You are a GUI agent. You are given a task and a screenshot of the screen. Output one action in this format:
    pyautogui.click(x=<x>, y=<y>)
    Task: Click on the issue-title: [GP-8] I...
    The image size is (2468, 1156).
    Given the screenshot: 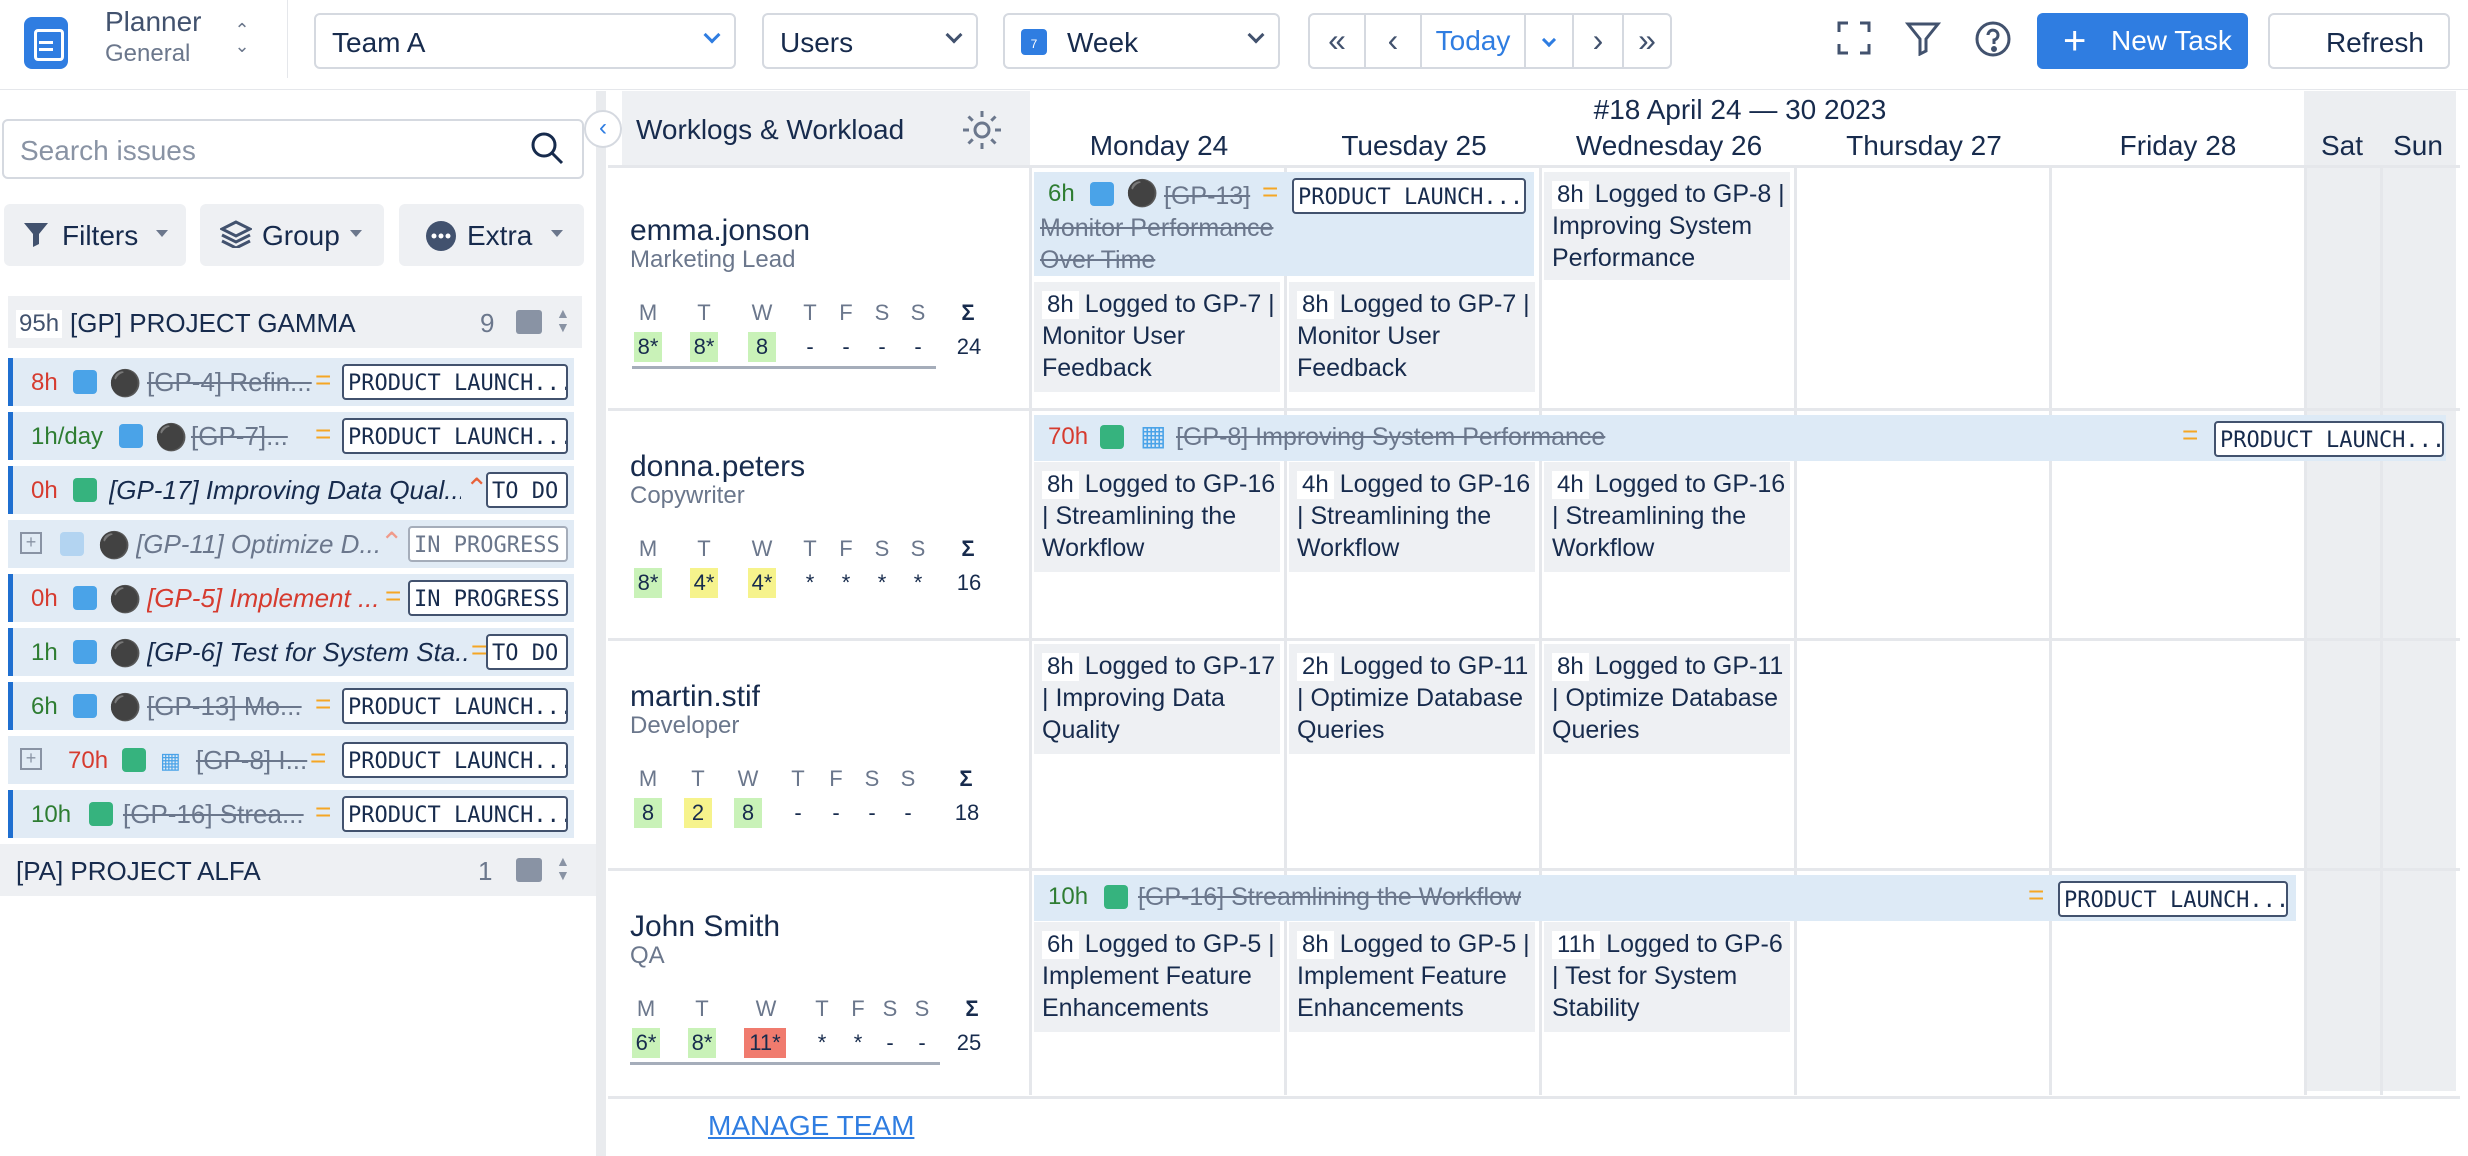 What is the action you would take?
    pyautogui.click(x=252, y=760)
    